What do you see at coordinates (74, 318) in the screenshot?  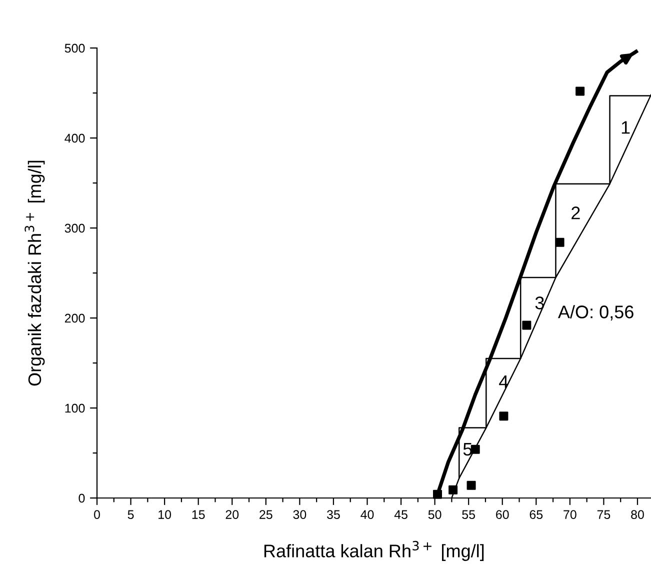 I see `y-tick-label: 200` at bounding box center [74, 318].